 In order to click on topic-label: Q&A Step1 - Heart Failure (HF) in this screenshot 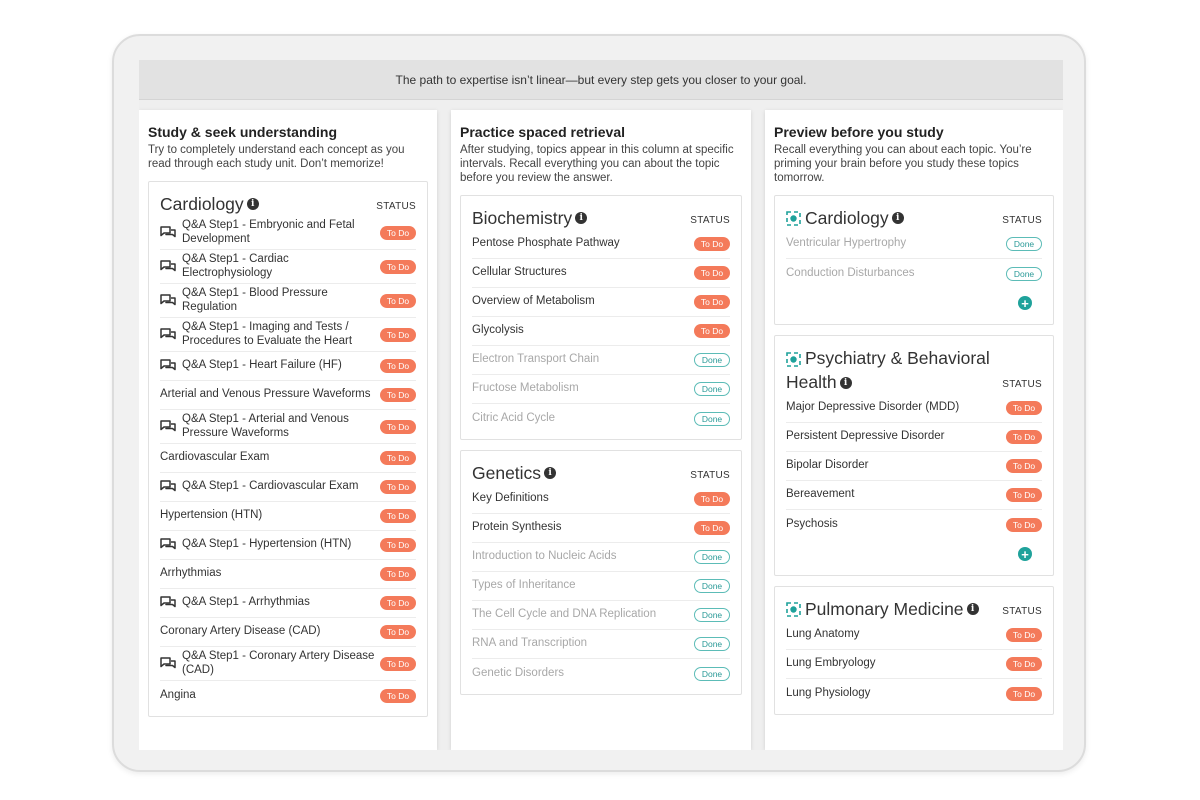, I will do `click(262, 365)`.